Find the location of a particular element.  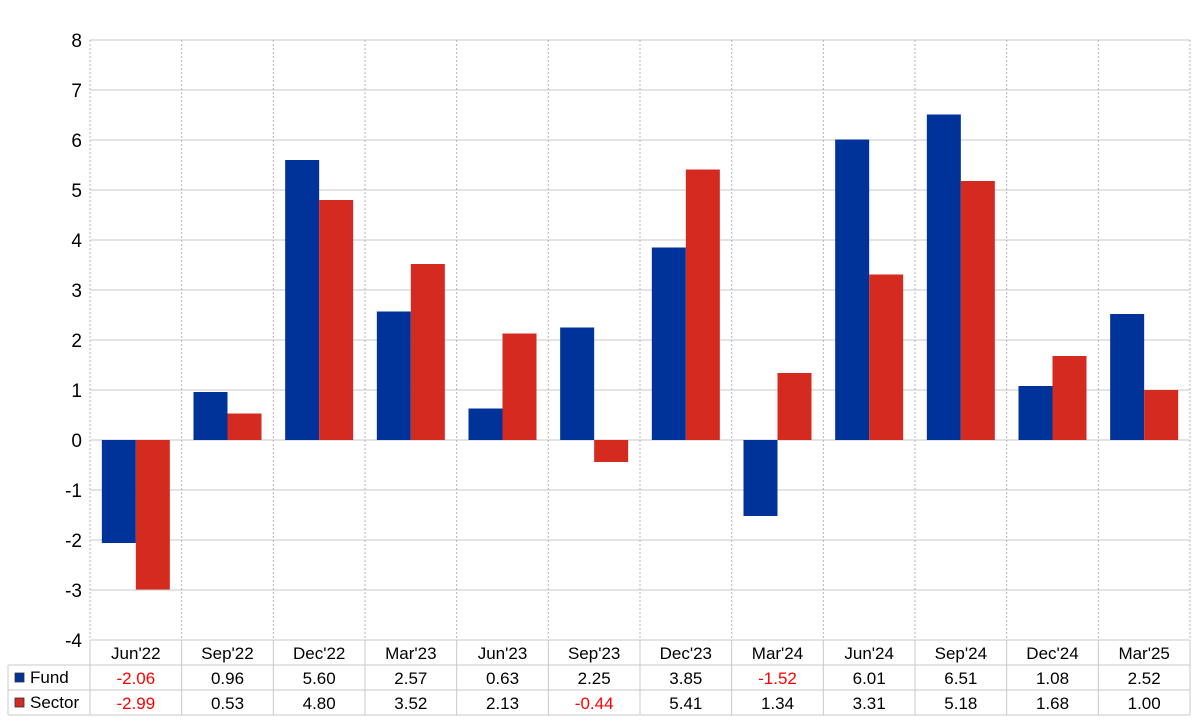

x-tick-label: Dec'24 is located at coordinates (1052, 653).